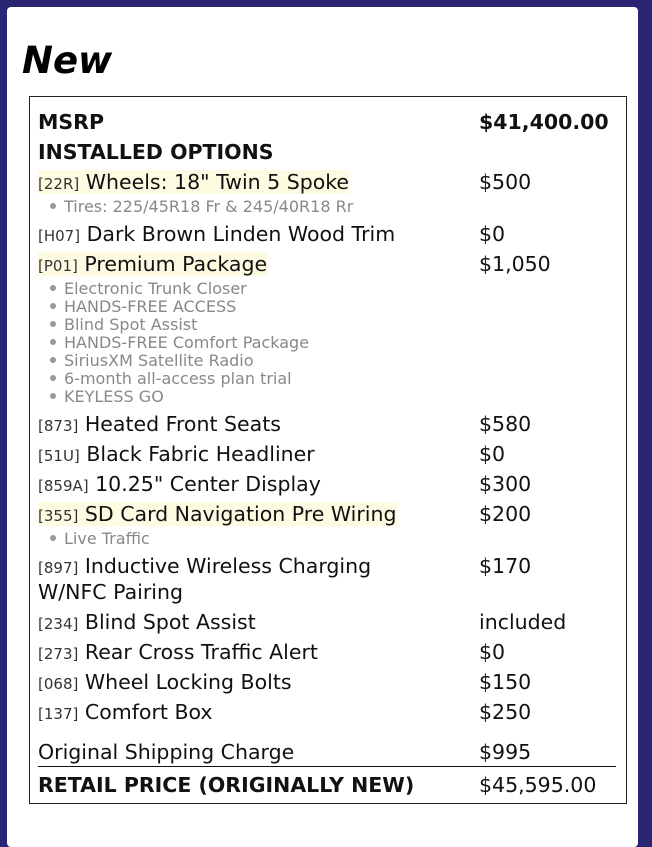  I want to click on option-detail-text: Blind Spot Assist, so click(131, 324).